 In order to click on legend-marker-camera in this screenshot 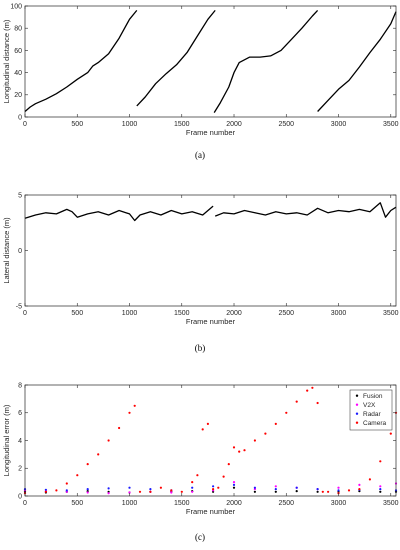, I will do `click(357, 422)`.